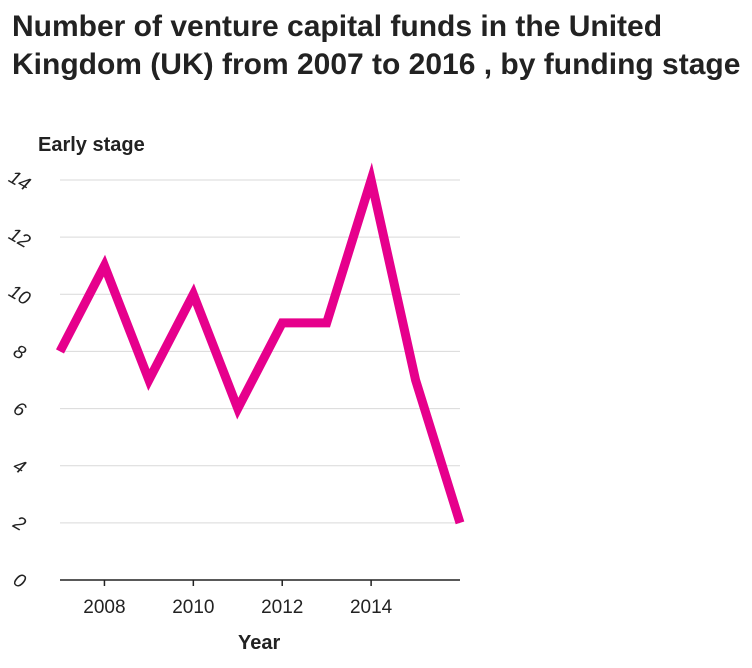  What do you see at coordinates (193, 607) in the screenshot?
I see `x-tick-label-2010: 2010` at bounding box center [193, 607].